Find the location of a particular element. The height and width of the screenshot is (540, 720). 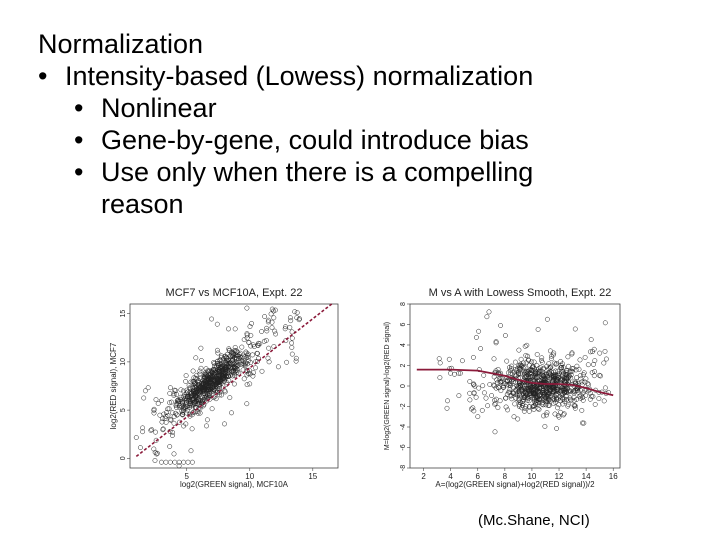

y-tick-label: 0 is located at coordinates (403, 386).